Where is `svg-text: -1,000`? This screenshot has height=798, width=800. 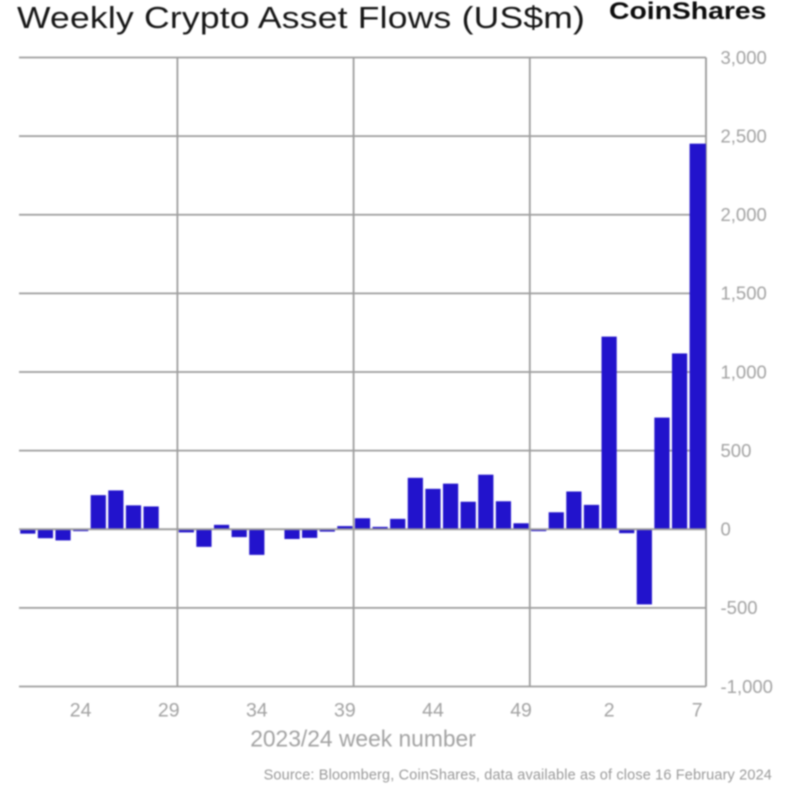
svg-text: -1,000 is located at coordinates (747, 686).